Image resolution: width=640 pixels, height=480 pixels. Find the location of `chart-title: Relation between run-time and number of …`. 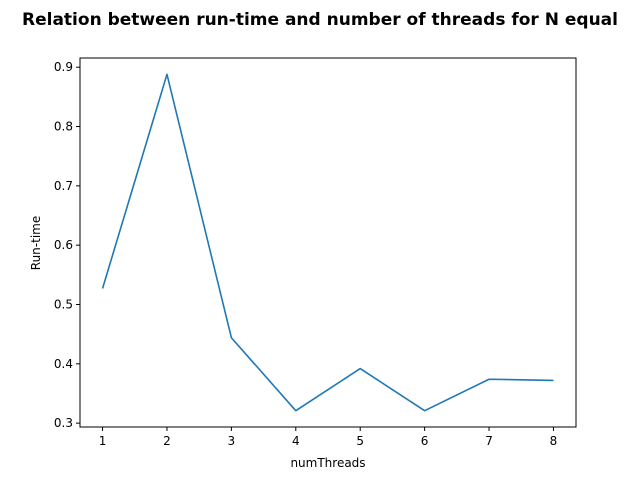

chart-title: Relation between run-time and number of … is located at coordinates (320, 20).